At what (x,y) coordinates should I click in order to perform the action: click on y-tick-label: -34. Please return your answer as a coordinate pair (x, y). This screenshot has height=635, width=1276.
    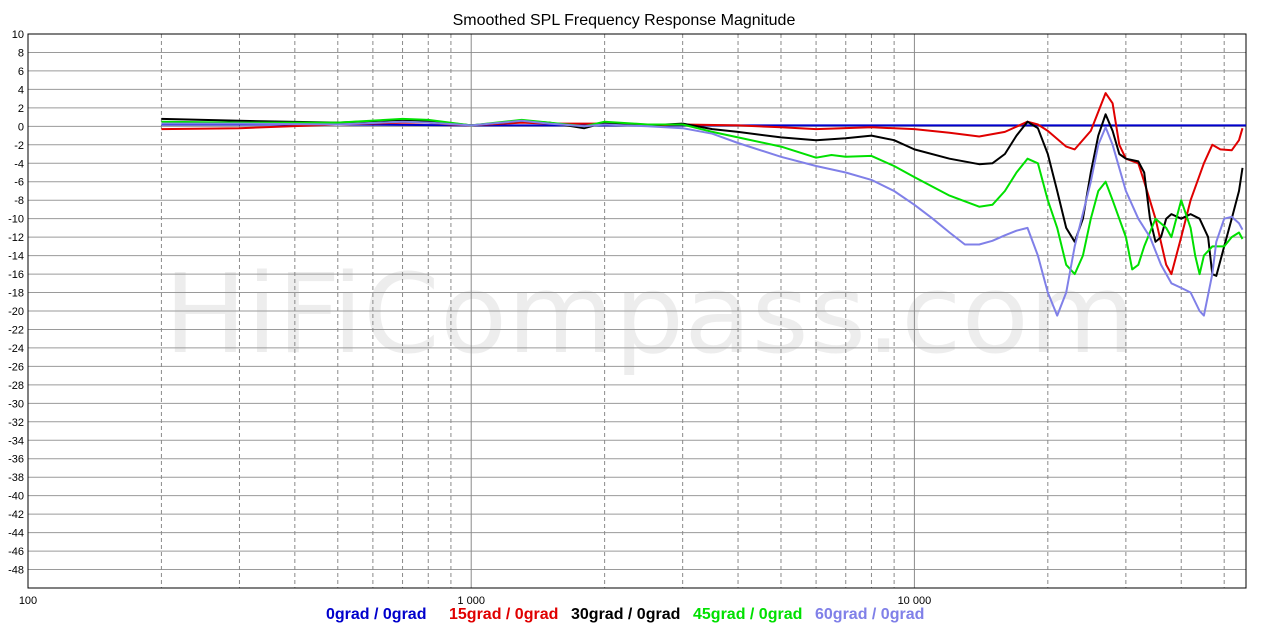
    Looking at the image, I should click on (16, 441).